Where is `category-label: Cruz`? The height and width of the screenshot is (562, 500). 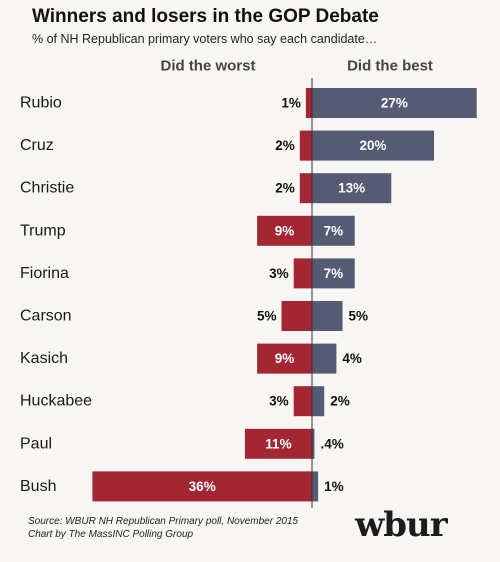 category-label: Cruz is located at coordinates (37, 145).